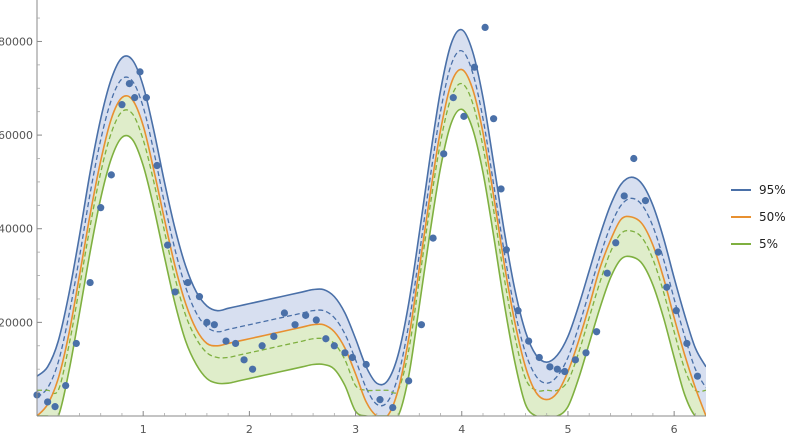  I want to click on legend-label-50pct: 50%, so click(772, 217).